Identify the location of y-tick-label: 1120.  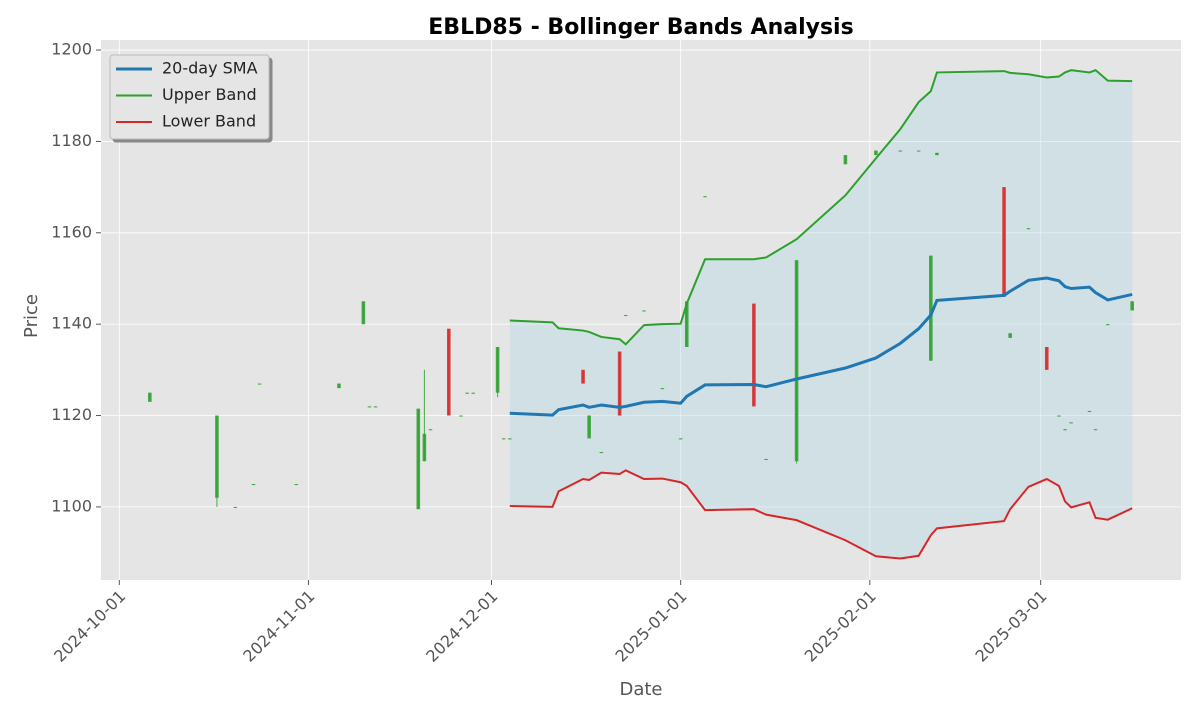
(71, 414).